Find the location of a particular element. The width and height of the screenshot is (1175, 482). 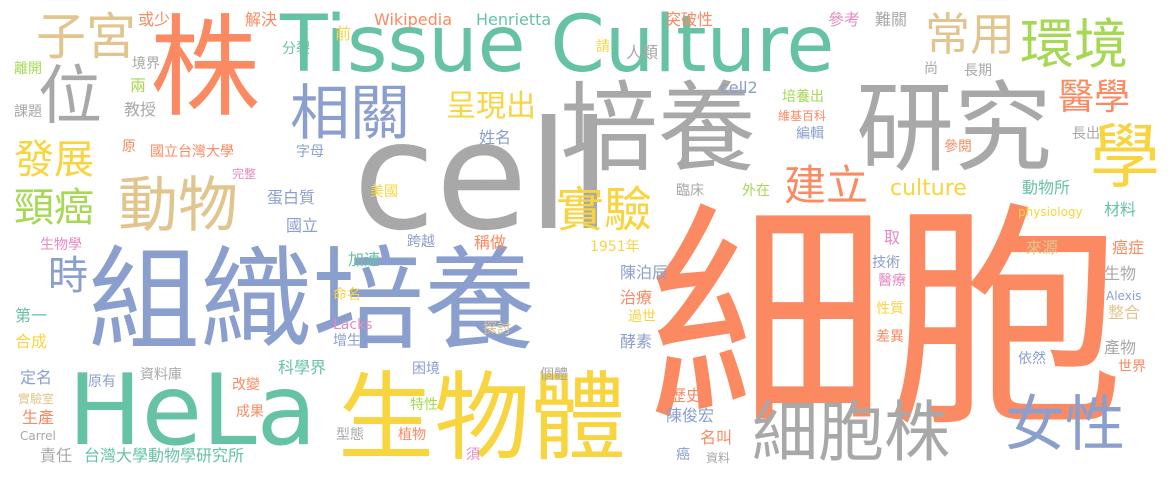

word-take: 取 is located at coordinates (892, 237).